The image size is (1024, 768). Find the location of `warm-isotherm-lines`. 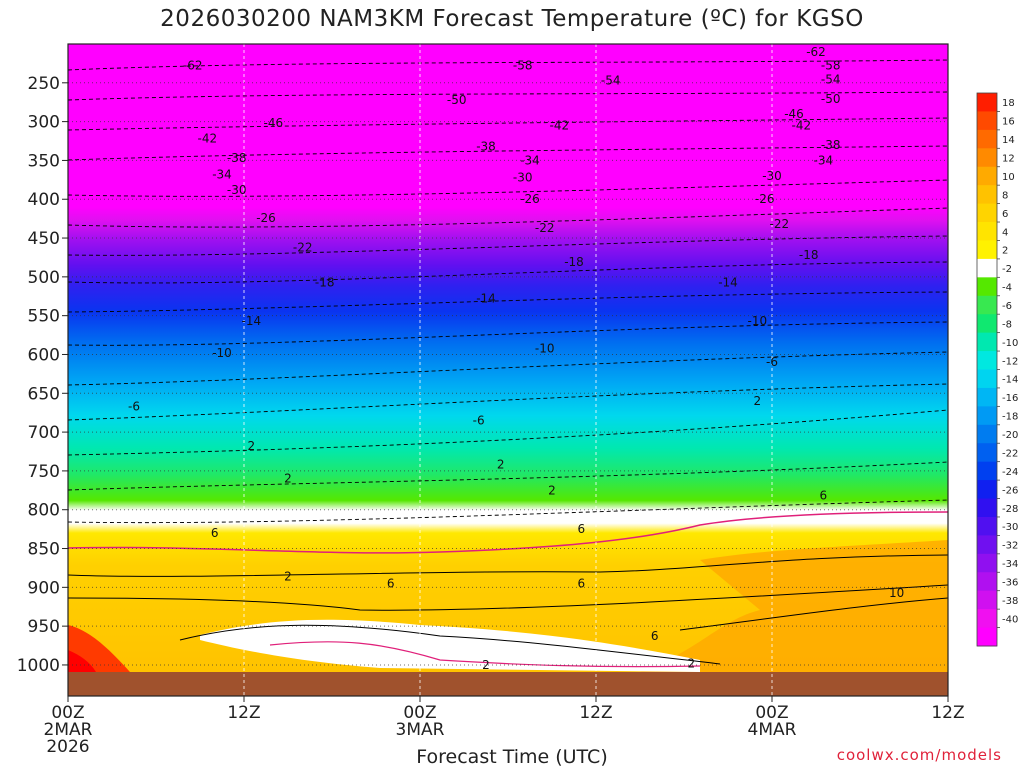

warm-isotherm-lines is located at coordinates (508, 609).